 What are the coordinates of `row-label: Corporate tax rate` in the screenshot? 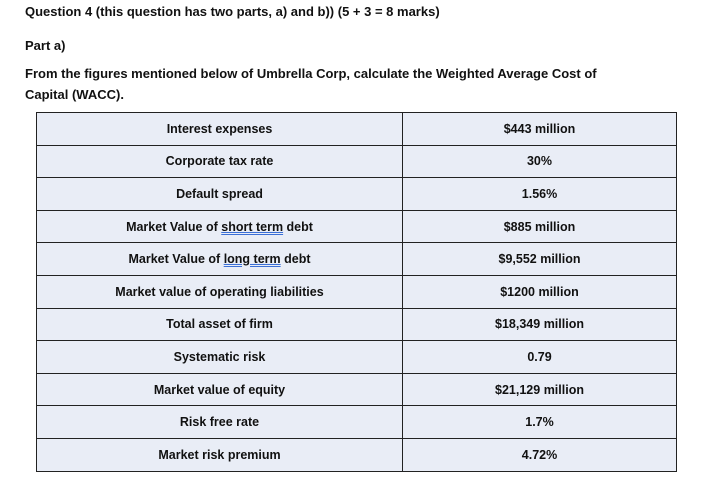 It's located at (219, 161).